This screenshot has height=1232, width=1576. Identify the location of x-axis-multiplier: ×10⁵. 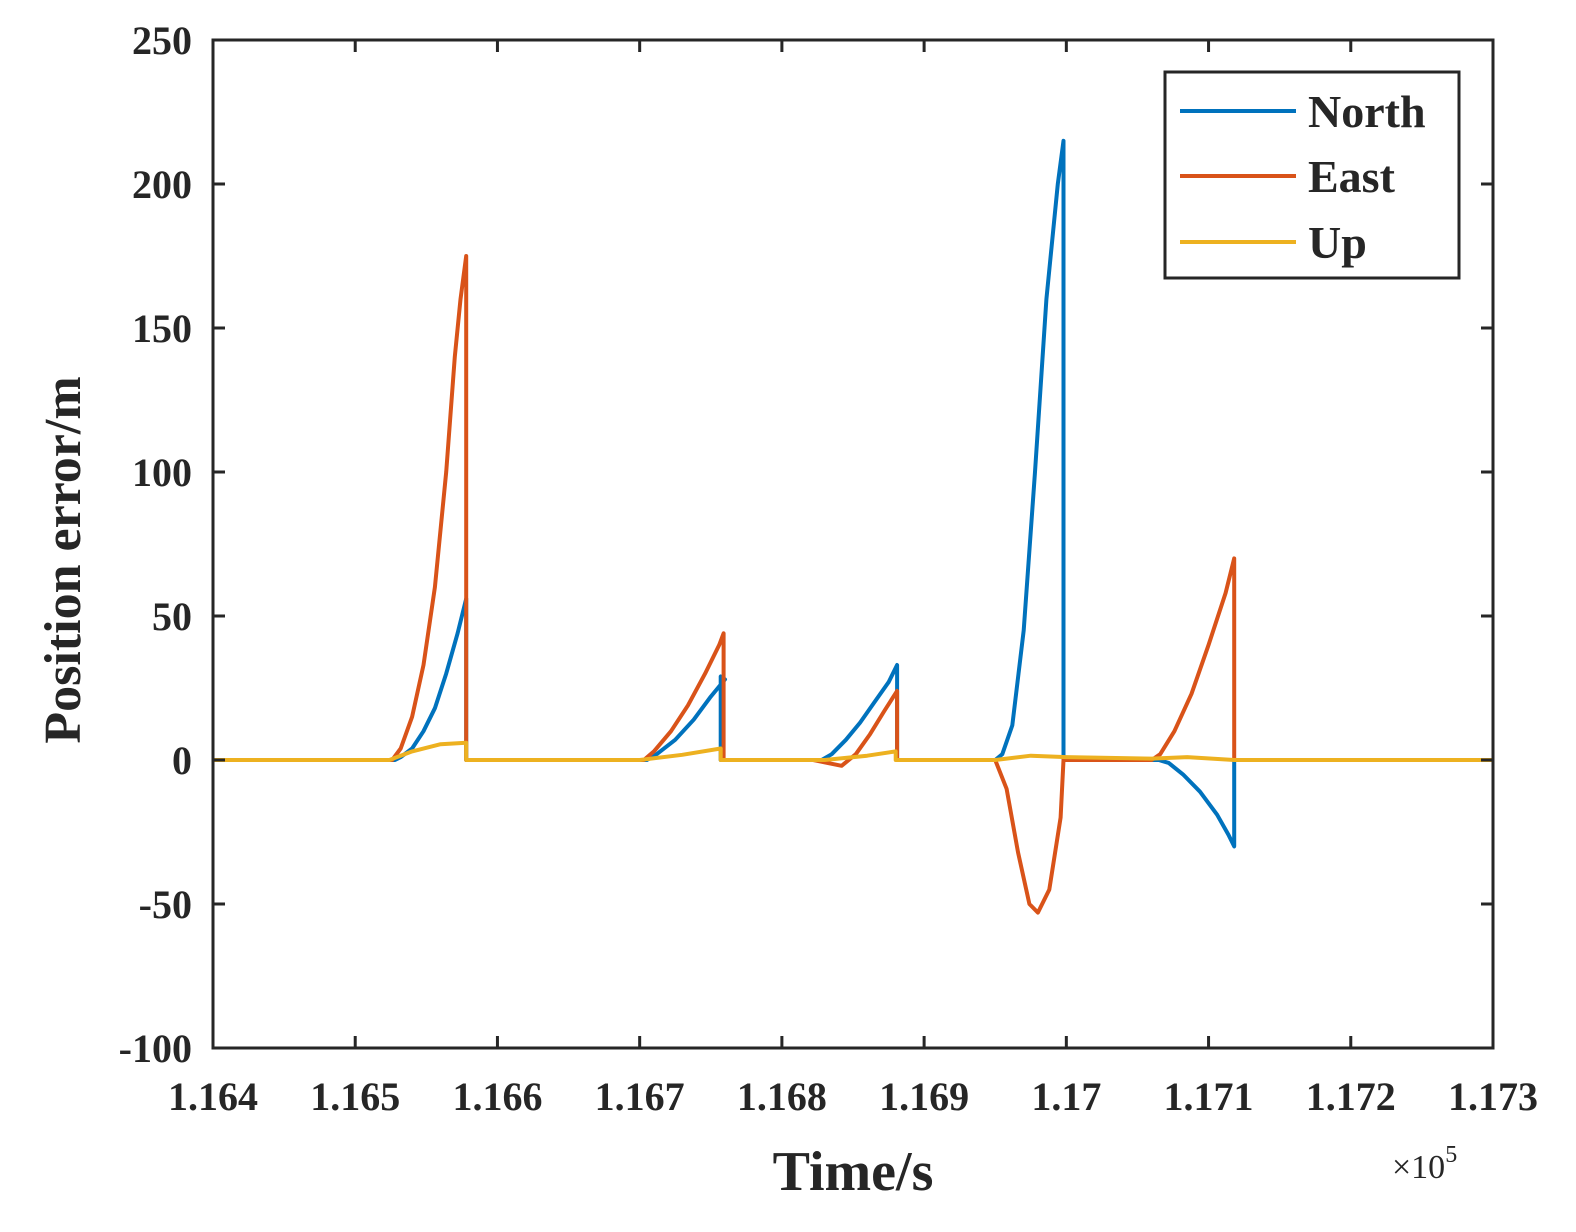
(1424, 1164).